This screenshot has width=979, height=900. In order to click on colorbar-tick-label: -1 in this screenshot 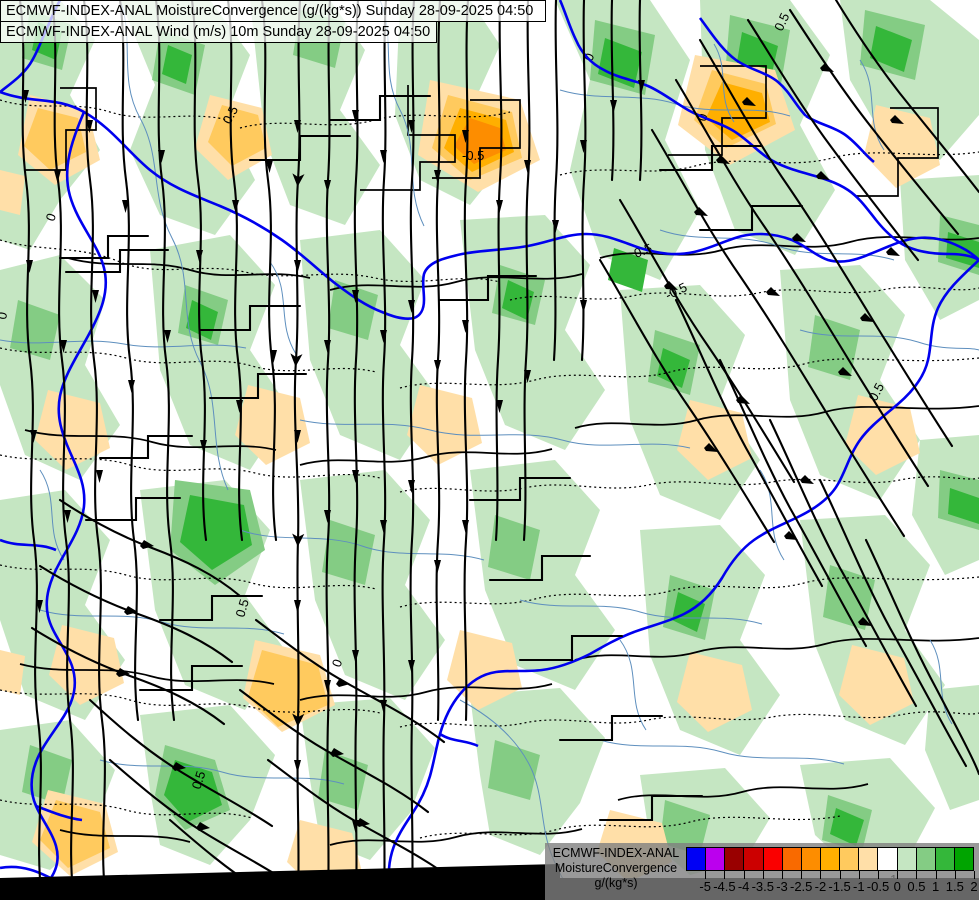, I will do `click(859, 886)`.